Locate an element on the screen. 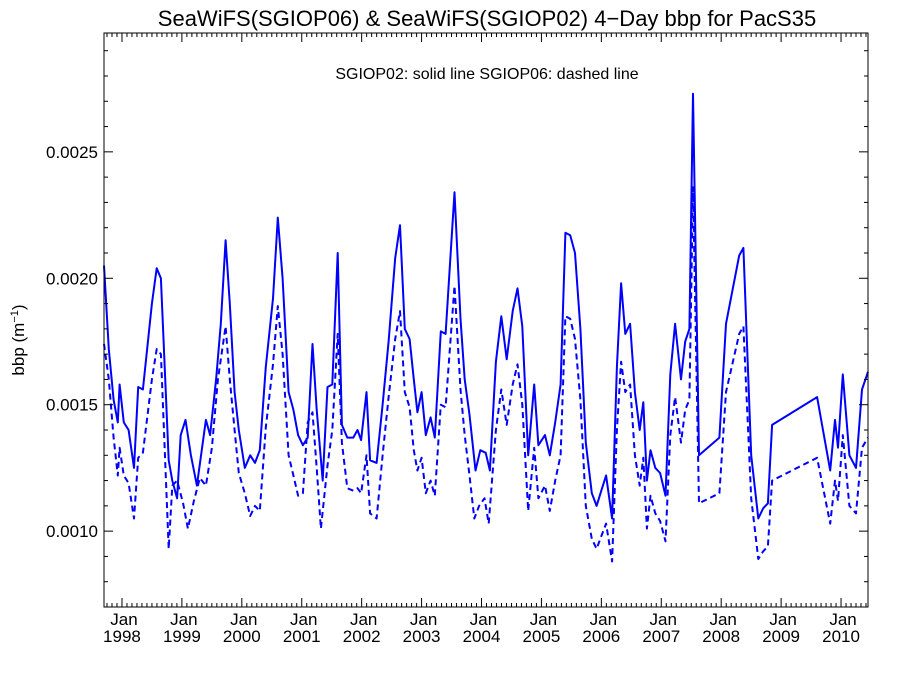  x-tick-year-label: 2008 is located at coordinates (721, 636).